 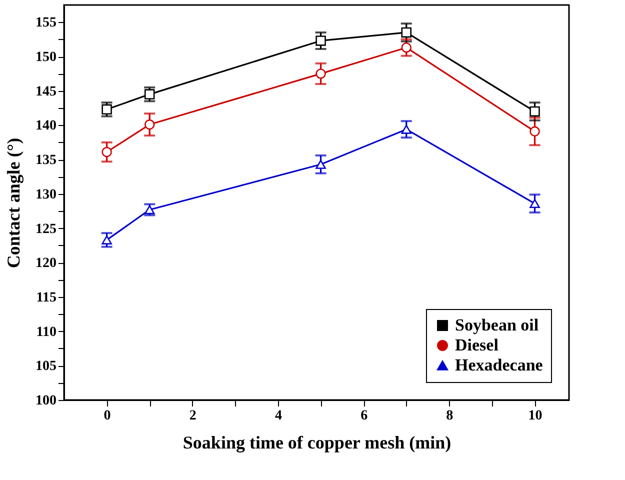 I want to click on x-tick-label: 4, so click(x=278, y=416).